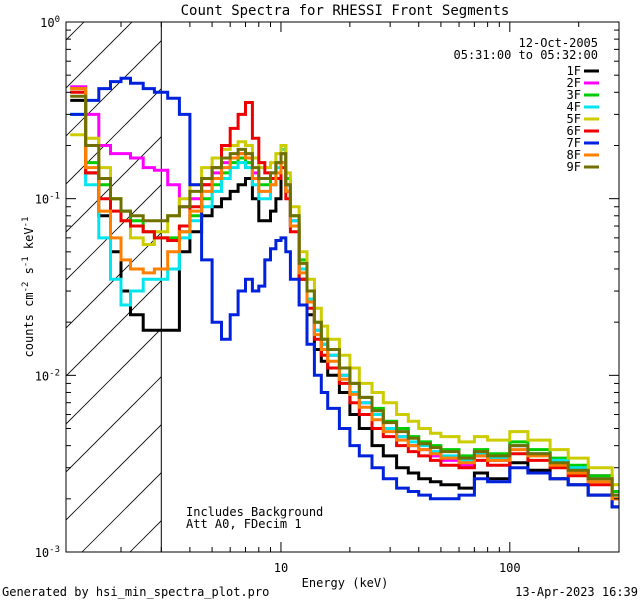 This screenshot has width=640, height=600. Describe the element at coordinates (574, 119) in the screenshot. I see `legend-label-5F: 5F` at that location.